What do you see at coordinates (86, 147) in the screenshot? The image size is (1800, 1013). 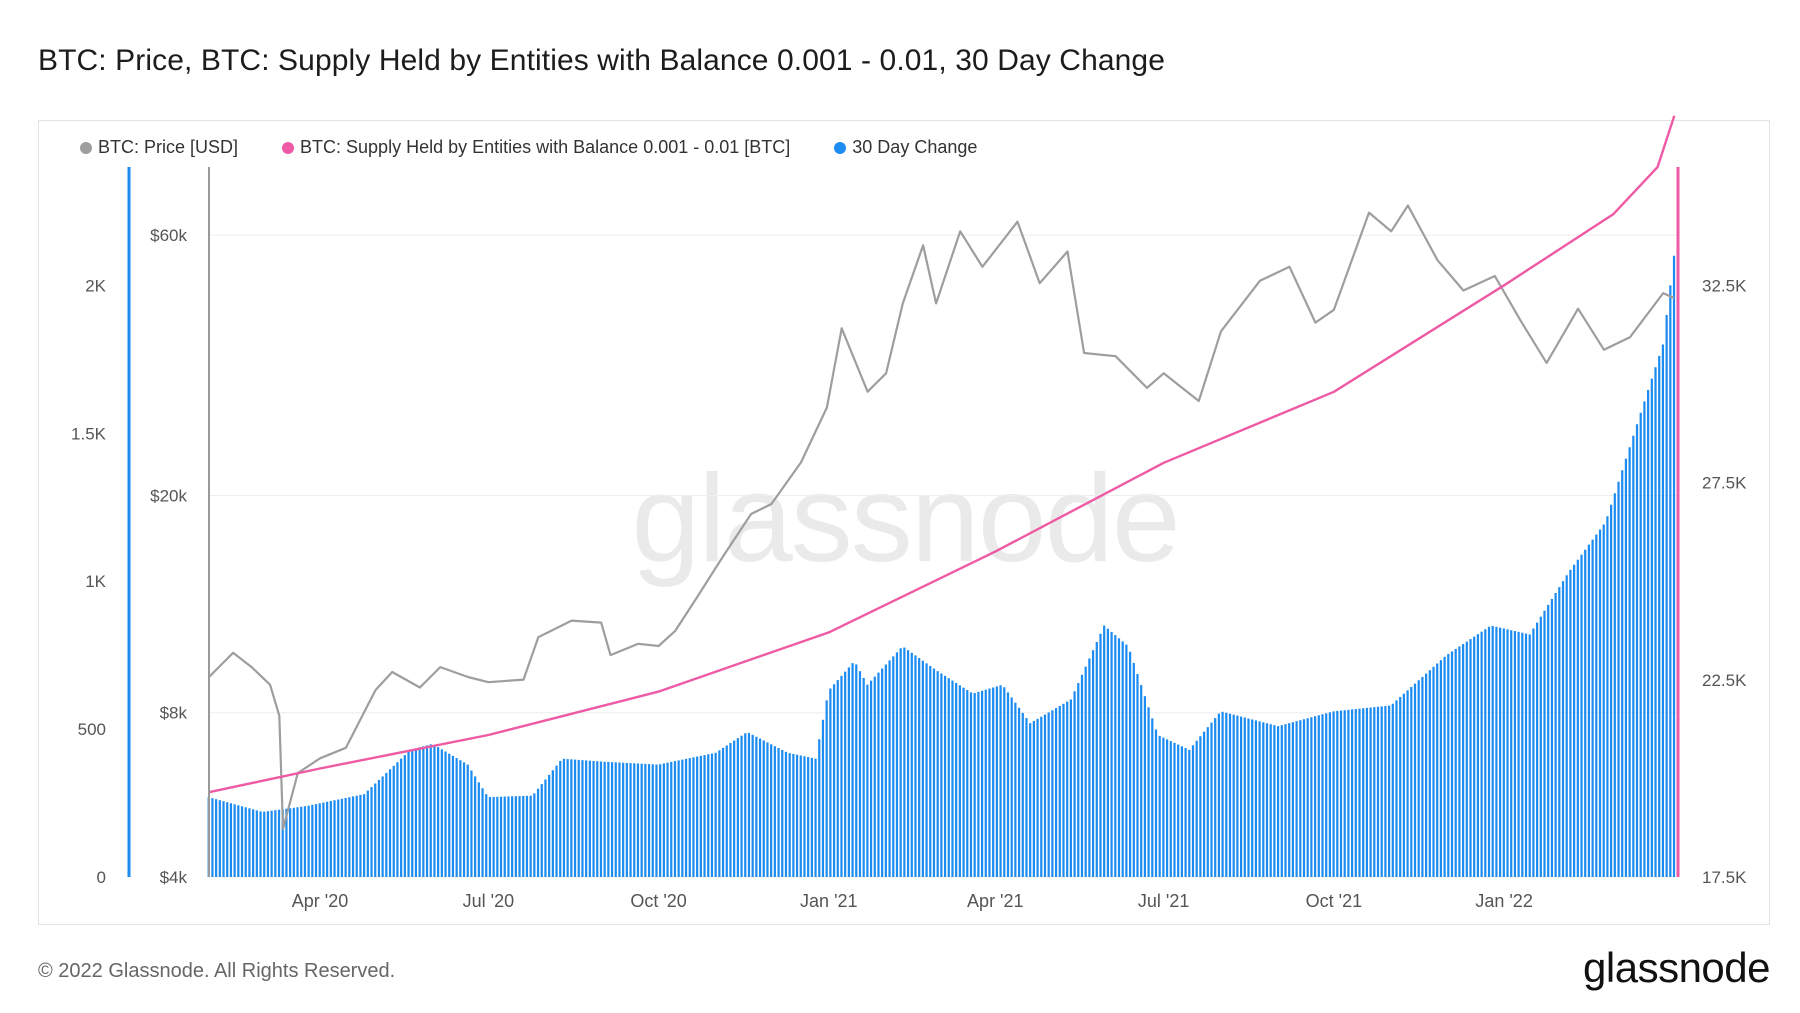 I see `legend-dot-price` at bounding box center [86, 147].